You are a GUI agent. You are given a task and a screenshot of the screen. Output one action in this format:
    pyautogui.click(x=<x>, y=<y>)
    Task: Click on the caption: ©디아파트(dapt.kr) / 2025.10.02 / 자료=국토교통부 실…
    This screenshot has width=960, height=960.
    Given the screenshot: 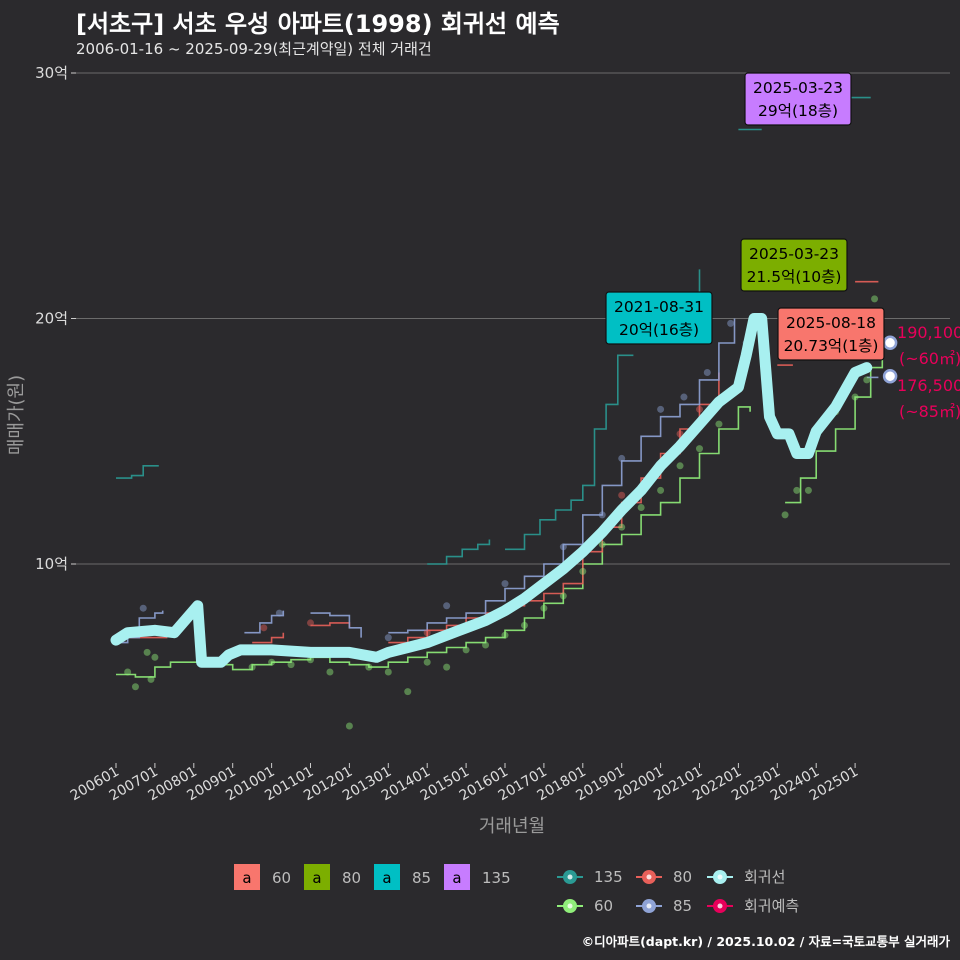 What is the action you would take?
    pyautogui.click(x=765, y=941)
    